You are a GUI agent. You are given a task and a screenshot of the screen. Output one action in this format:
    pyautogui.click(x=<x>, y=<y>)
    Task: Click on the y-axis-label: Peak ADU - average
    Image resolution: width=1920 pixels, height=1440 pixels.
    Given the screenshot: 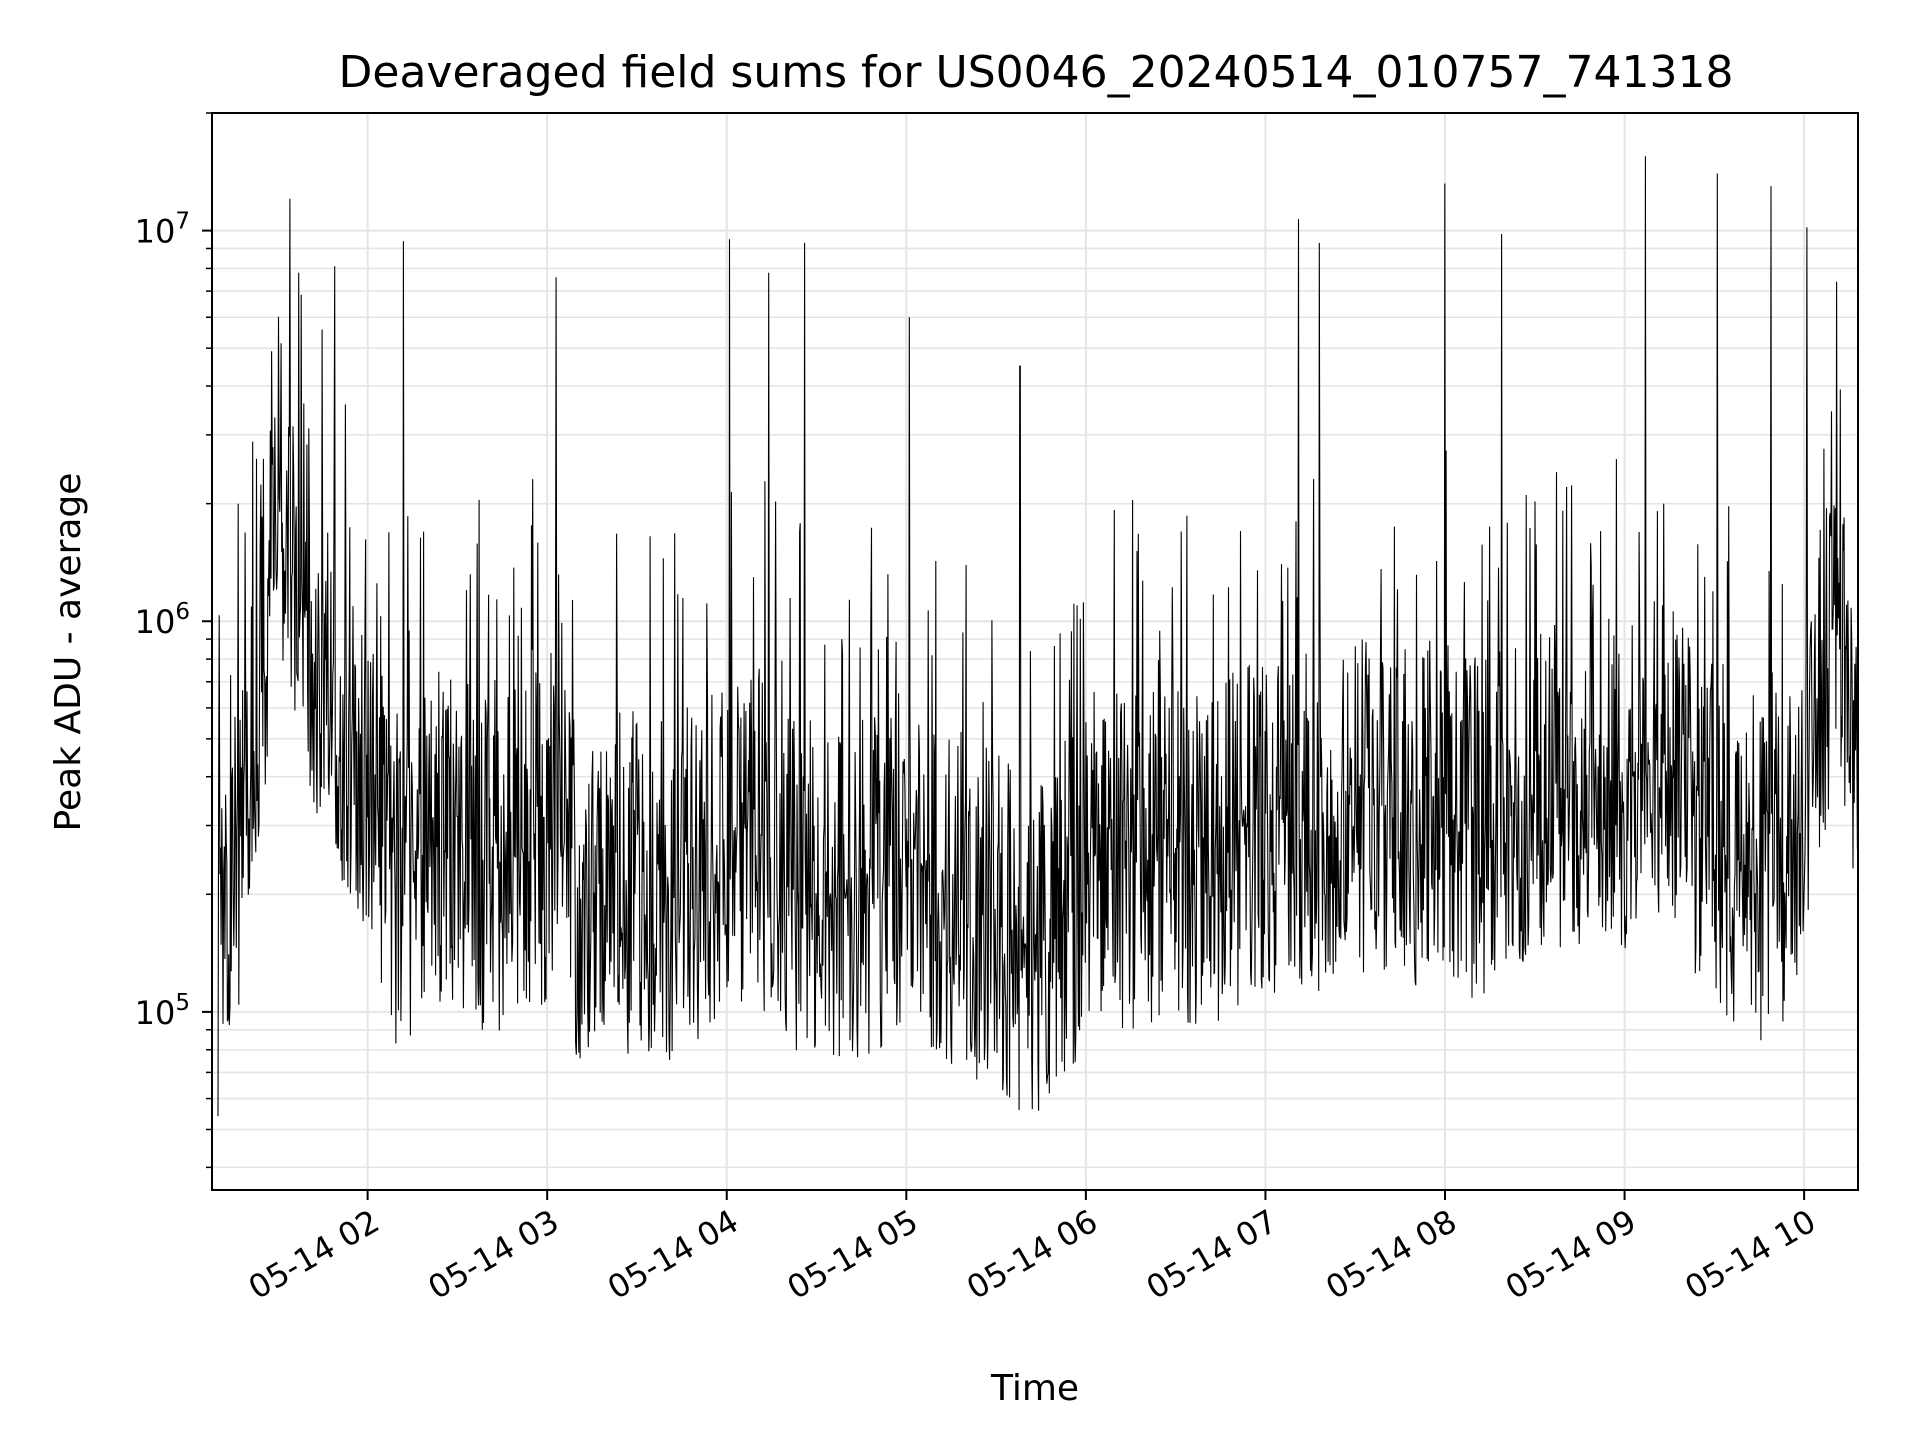 What is the action you would take?
    pyautogui.click(x=68, y=652)
    